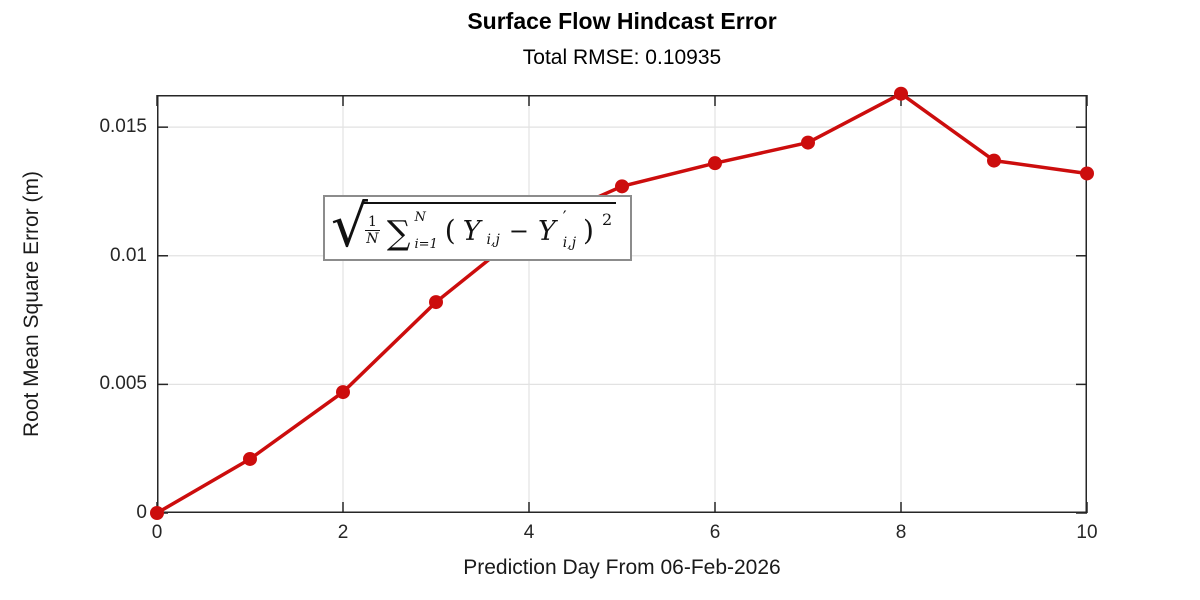 This screenshot has height=600, width=1200. I want to click on x-tick-label: 8, so click(901, 532).